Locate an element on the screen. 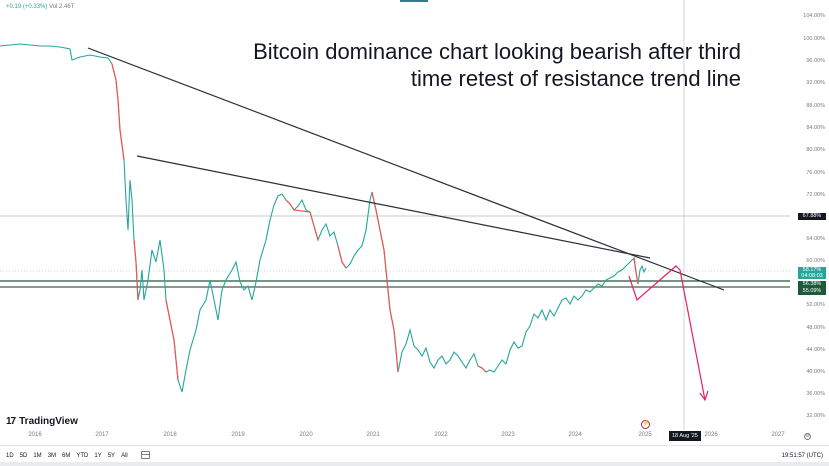 The height and width of the screenshot is (466, 829). price-tick: 84.00% is located at coordinates (815, 128).